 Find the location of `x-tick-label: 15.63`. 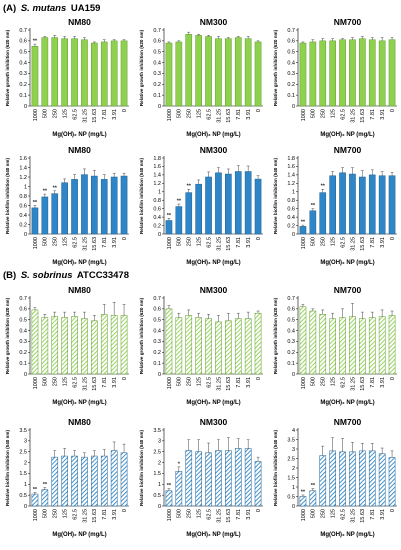

x-tick-label: 15.63 is located at coordinates (95, 516).